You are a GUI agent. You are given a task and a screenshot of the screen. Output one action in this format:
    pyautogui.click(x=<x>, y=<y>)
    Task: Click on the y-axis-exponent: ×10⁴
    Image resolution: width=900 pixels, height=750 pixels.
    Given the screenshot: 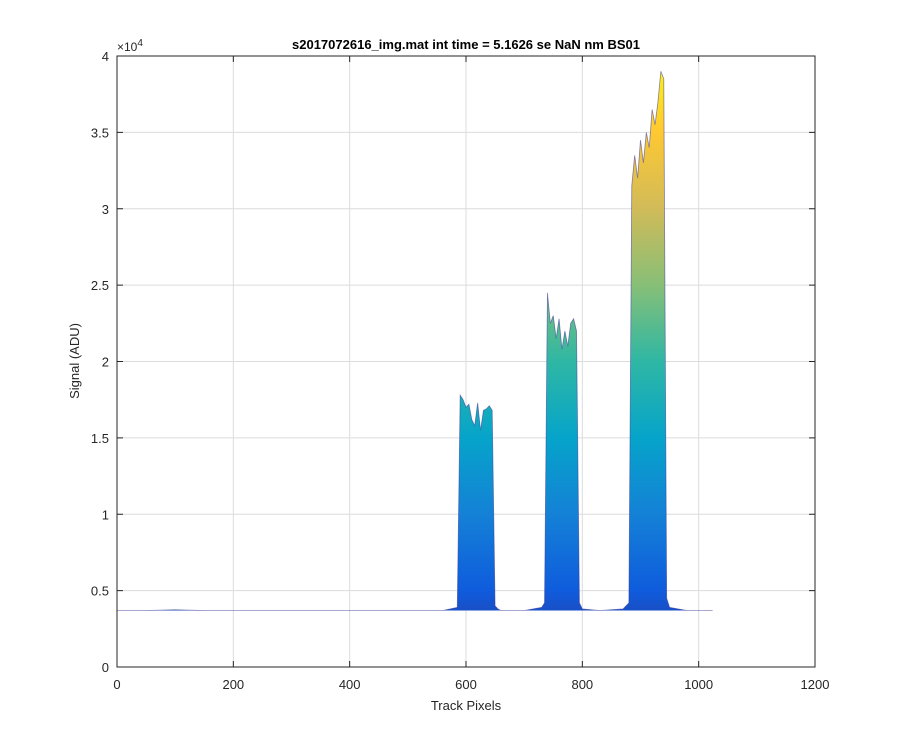 What is the action you would take?
    pyautogui.click(x=130, y=46)
    